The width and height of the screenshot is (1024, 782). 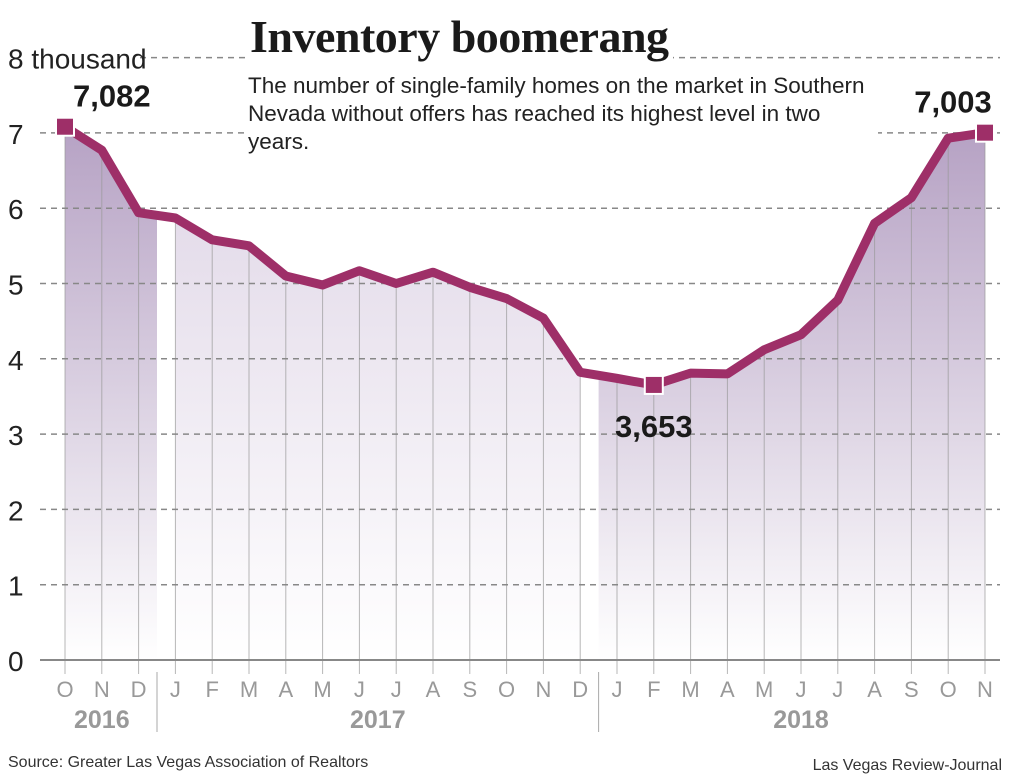 What do you see at coordinates (801, 720) in the screenshot?
I see `year-label: 2018` at bounding box center [801, 720].